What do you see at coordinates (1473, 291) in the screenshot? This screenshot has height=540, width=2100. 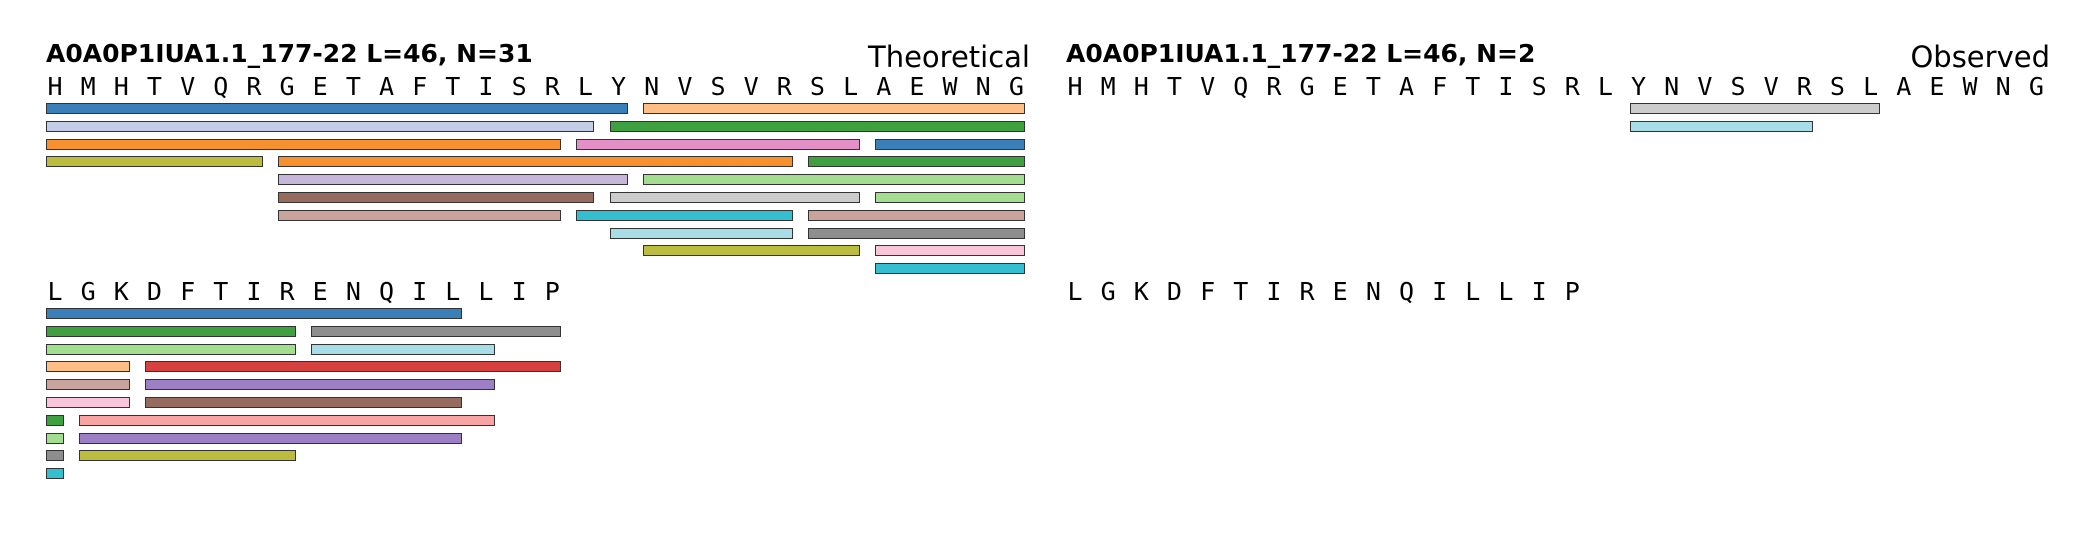 I see `residue-43: L` at bounding box center [1473, 291].